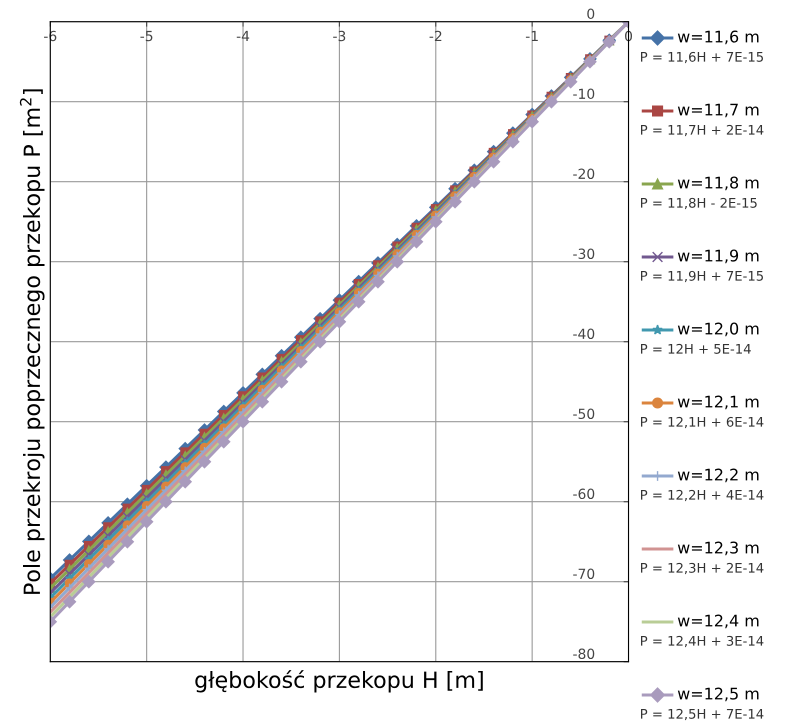 This screenshot has width=811, height=724. I want to click on y-tick-label: -10, so click(583, 94).